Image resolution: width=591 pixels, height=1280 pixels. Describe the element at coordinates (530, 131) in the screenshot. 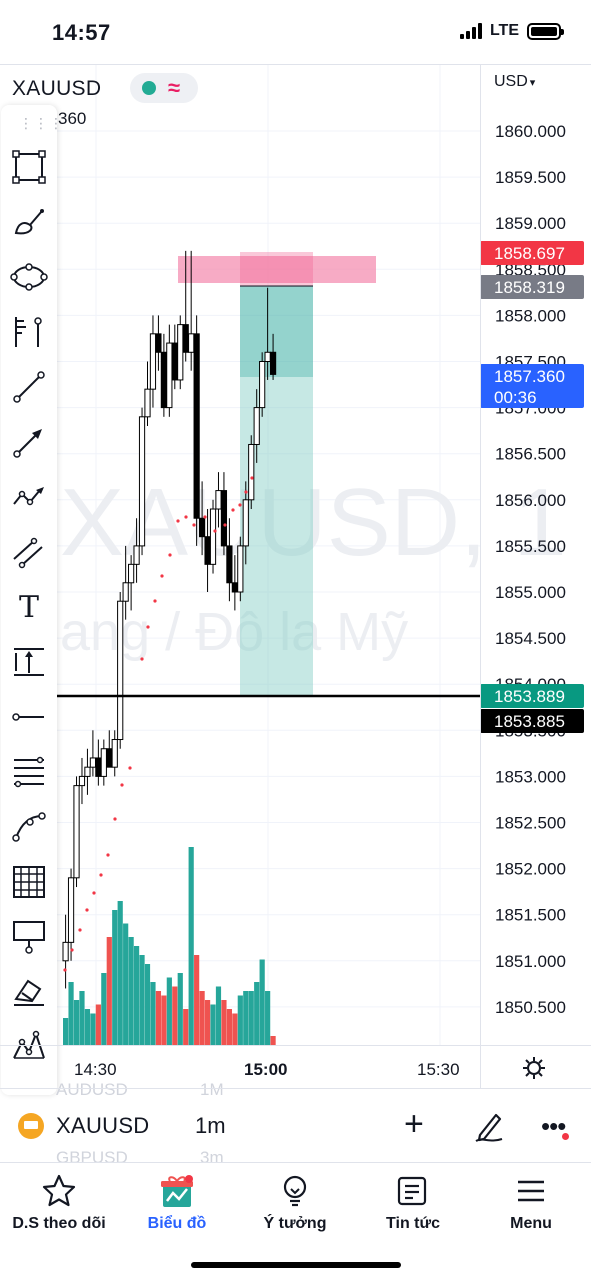

I see `price-tick: 1860.000` at that location.